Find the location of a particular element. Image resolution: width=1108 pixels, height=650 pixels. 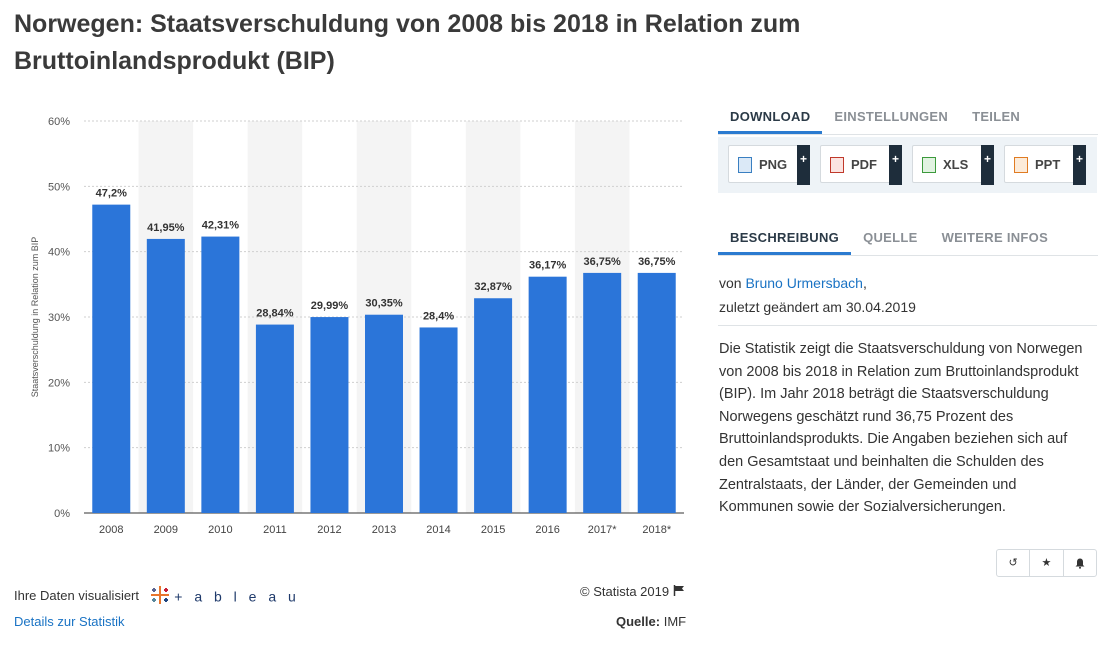

author-link: Bruno Urmersbach is located at coordinates (804, 283).